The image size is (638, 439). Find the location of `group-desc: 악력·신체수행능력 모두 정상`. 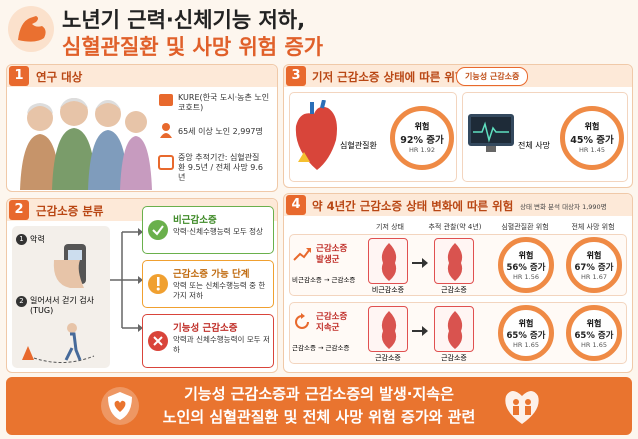

group-desc: 악력·신체수행능력 모두 정상 is located at coordinates (218, 231).